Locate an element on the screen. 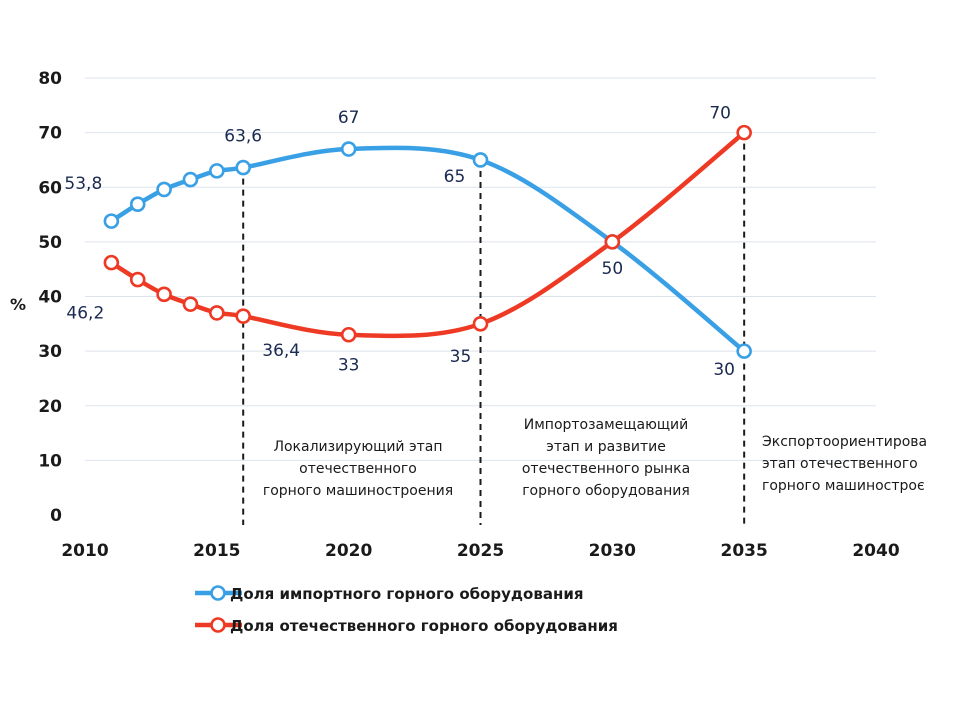  data-label: 50 is located at coordinates (613, 269).